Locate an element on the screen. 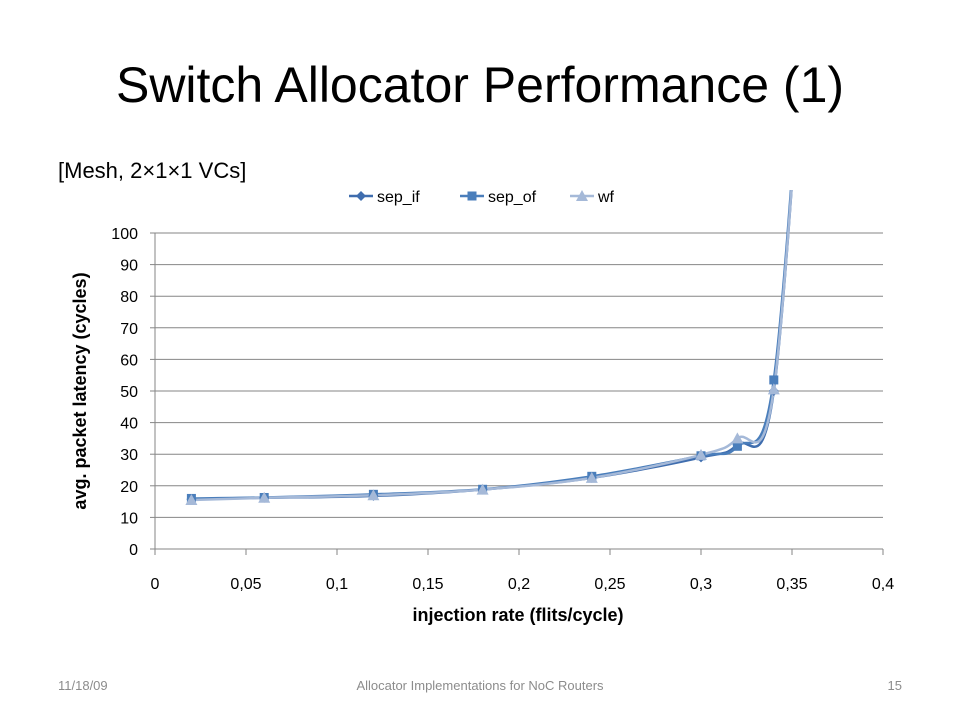  footer-date: 11/18/09 is located at coordinates (83, 685).